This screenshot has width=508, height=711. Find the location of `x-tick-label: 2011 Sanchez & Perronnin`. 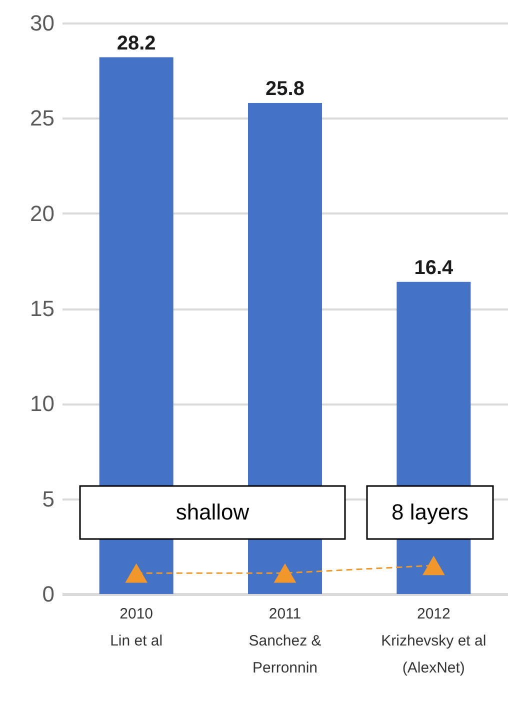

x-tick-label: 2011 Sanchez & Perronnin is located at coordinates (285, 641).